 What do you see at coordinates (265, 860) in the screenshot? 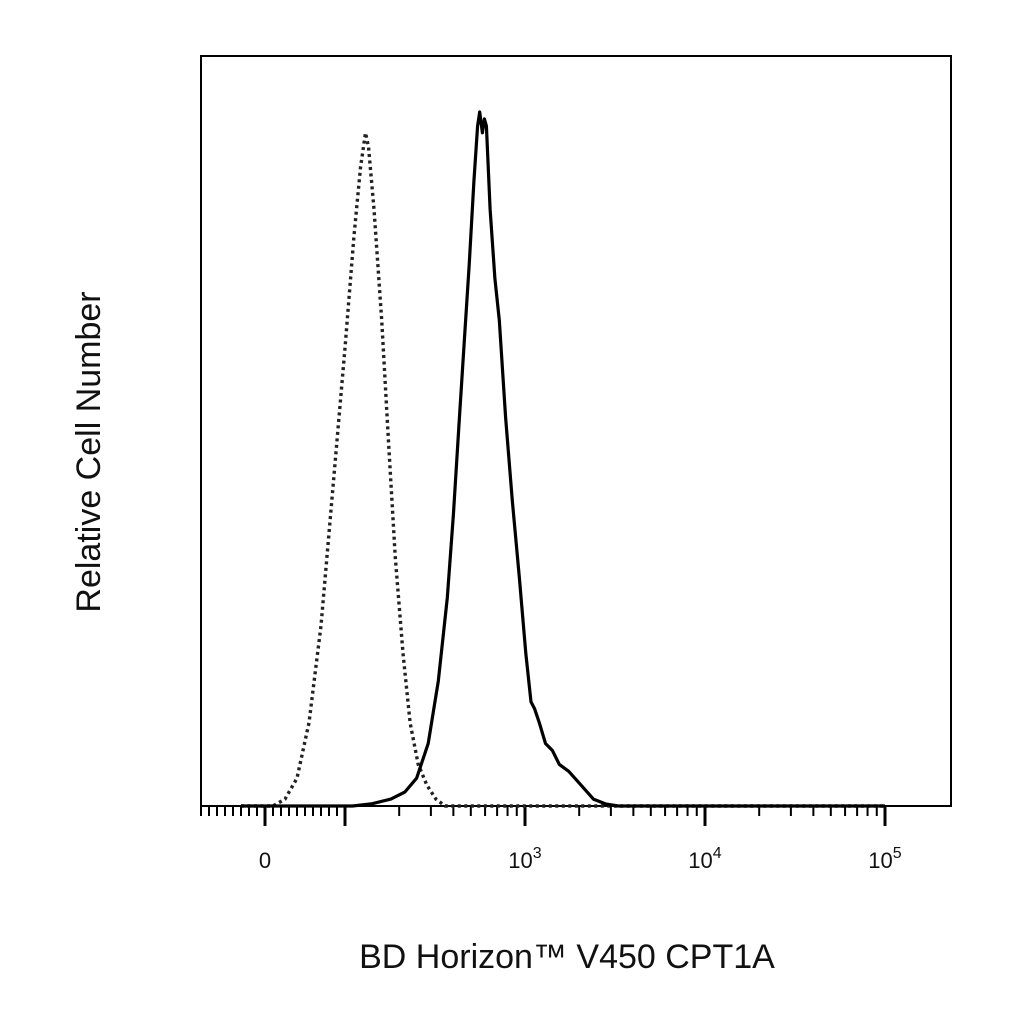
I see `x-tick-label: 0` at bounding box center [265, 860].